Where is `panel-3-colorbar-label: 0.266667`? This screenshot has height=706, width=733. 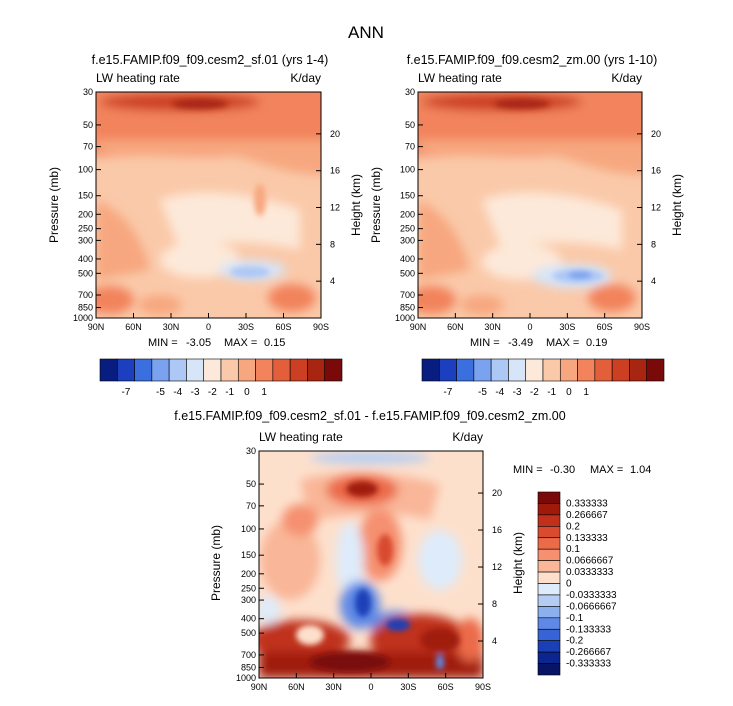 panel-3-colorbar-label: 0.266667 is located at coordinates (587, 515).